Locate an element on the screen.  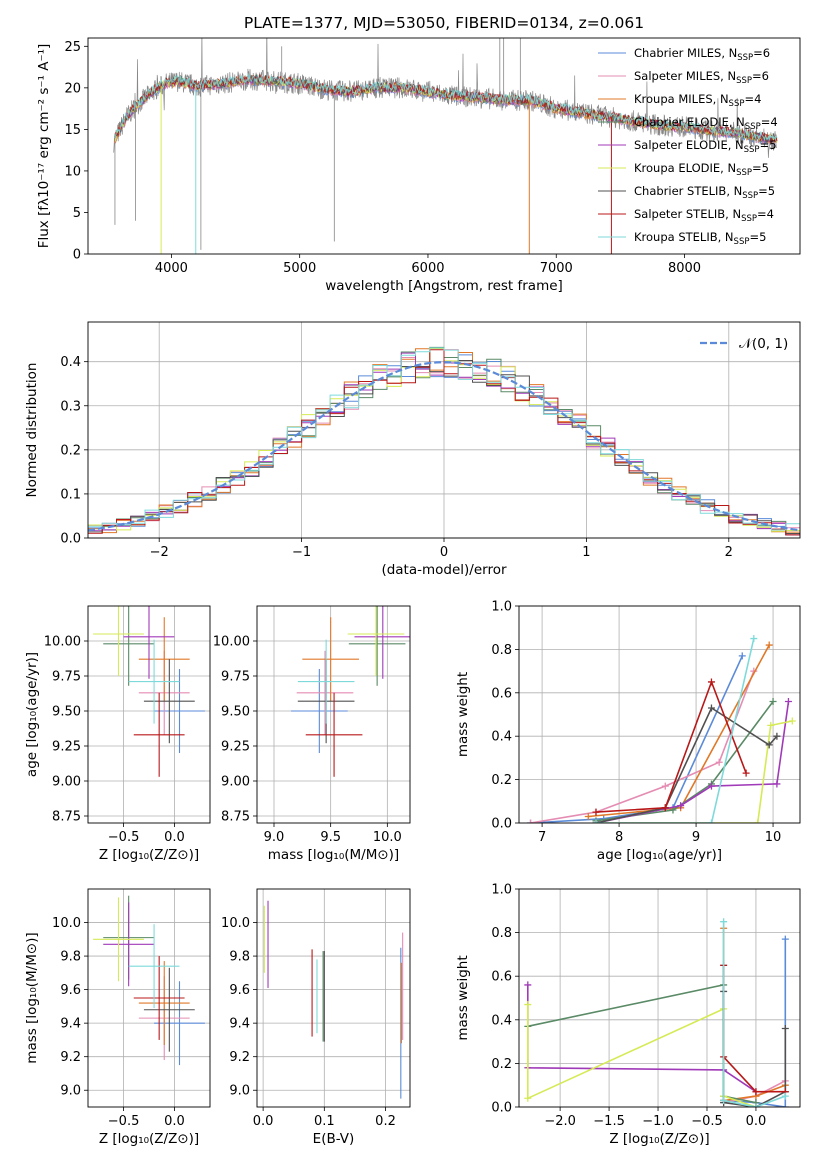
y-tick-label: 20 is located at coordinates (72, 88).